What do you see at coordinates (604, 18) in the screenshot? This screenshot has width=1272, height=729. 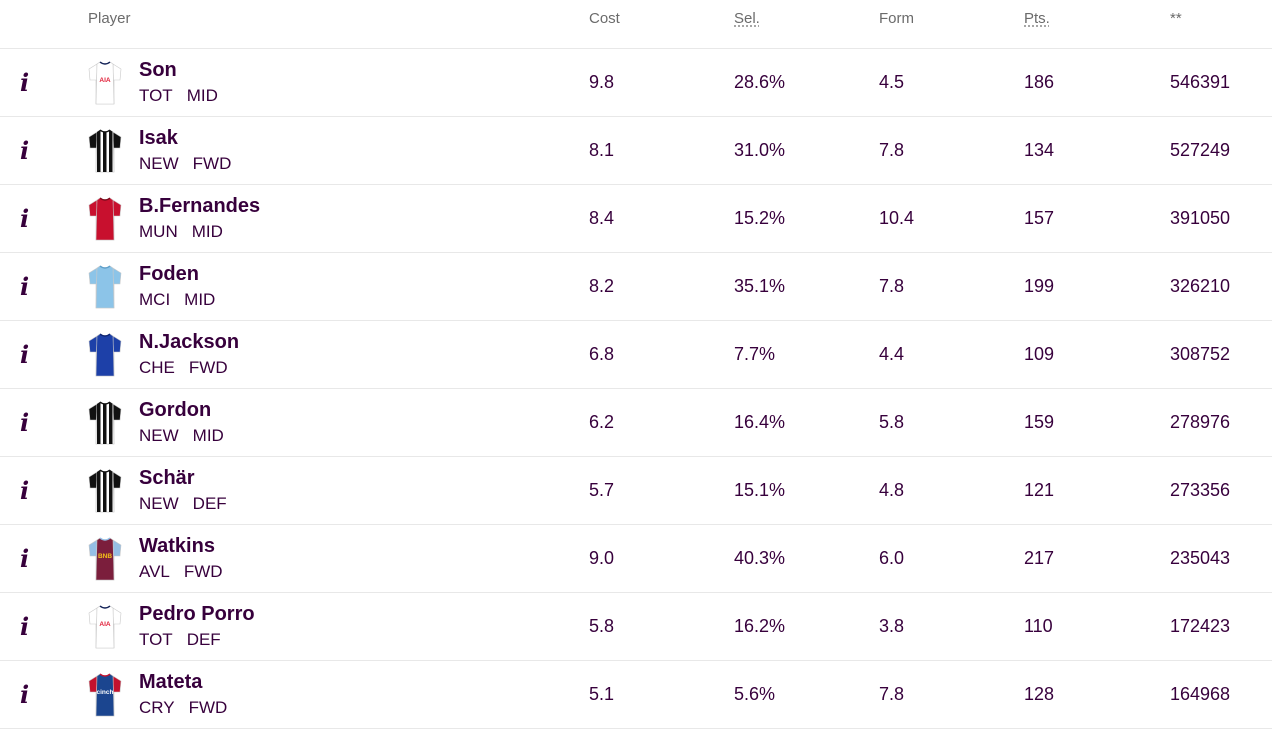 I see `cost-header-label: Cost` at bounding box center [604, 18].